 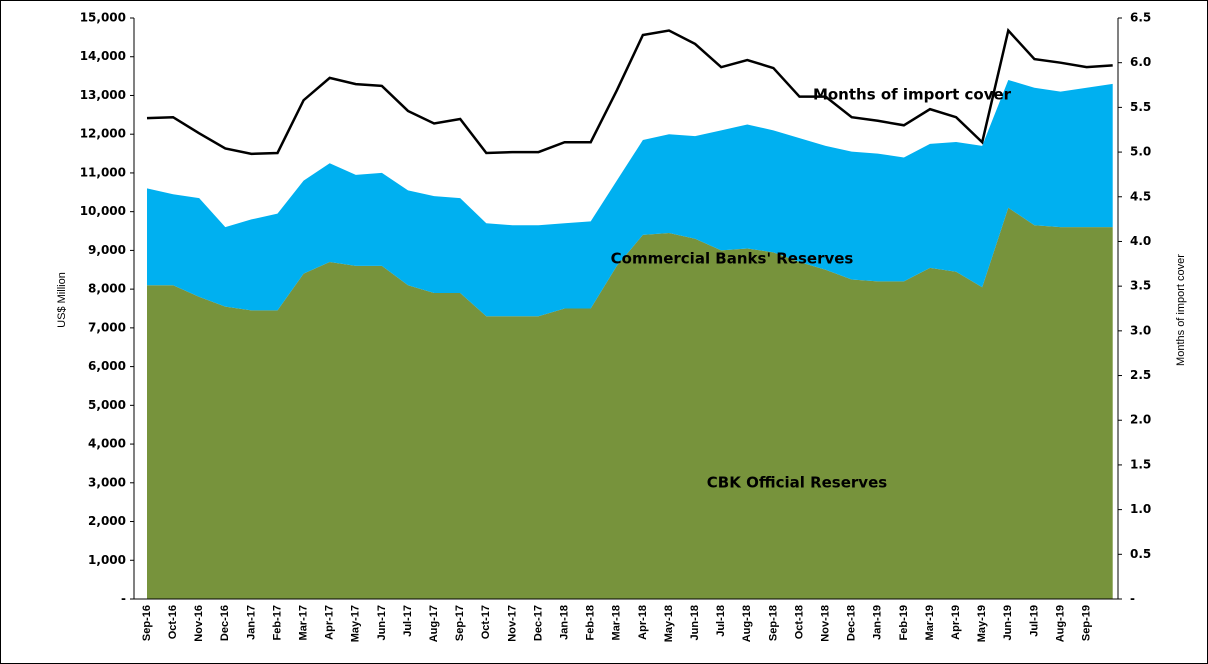 What do you see at coordinates (107, 405) in the screenshot?
I see `y-tick-label: 5,000` at bounding box center [107, 405].